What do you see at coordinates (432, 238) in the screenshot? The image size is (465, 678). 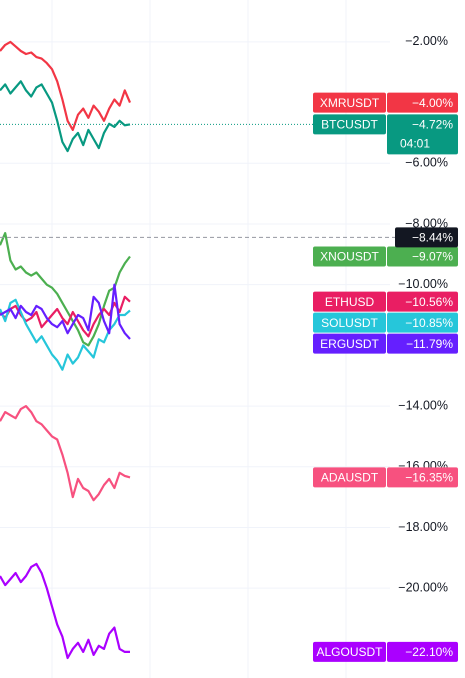 I see `crosshair-label: −8.44%` at bounding box center [432, 238].